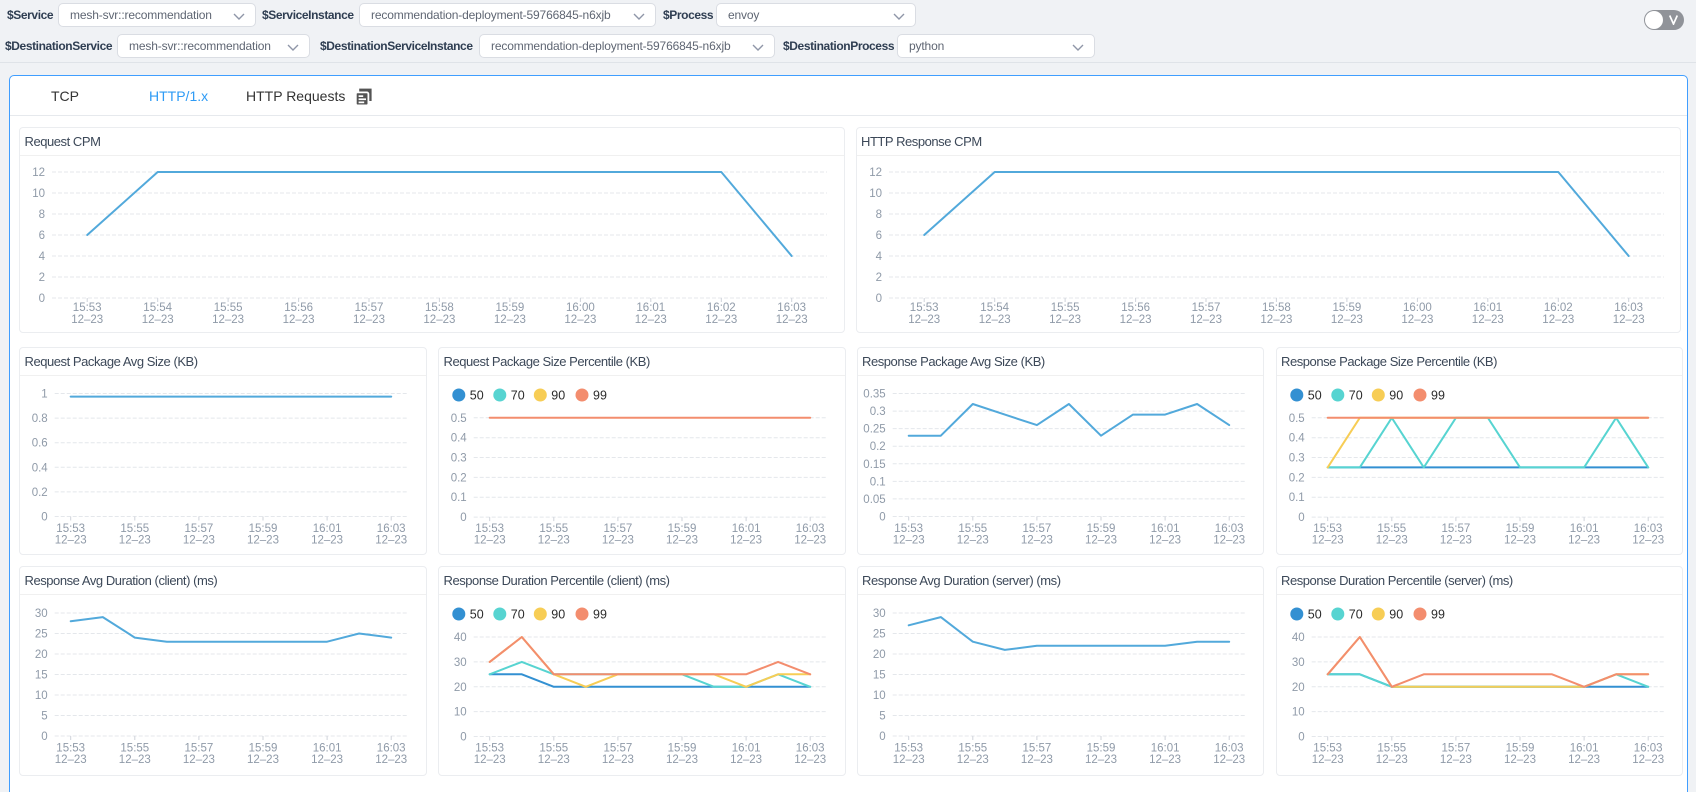  I want to click on svg-text: 0.05, so click(874, 500).